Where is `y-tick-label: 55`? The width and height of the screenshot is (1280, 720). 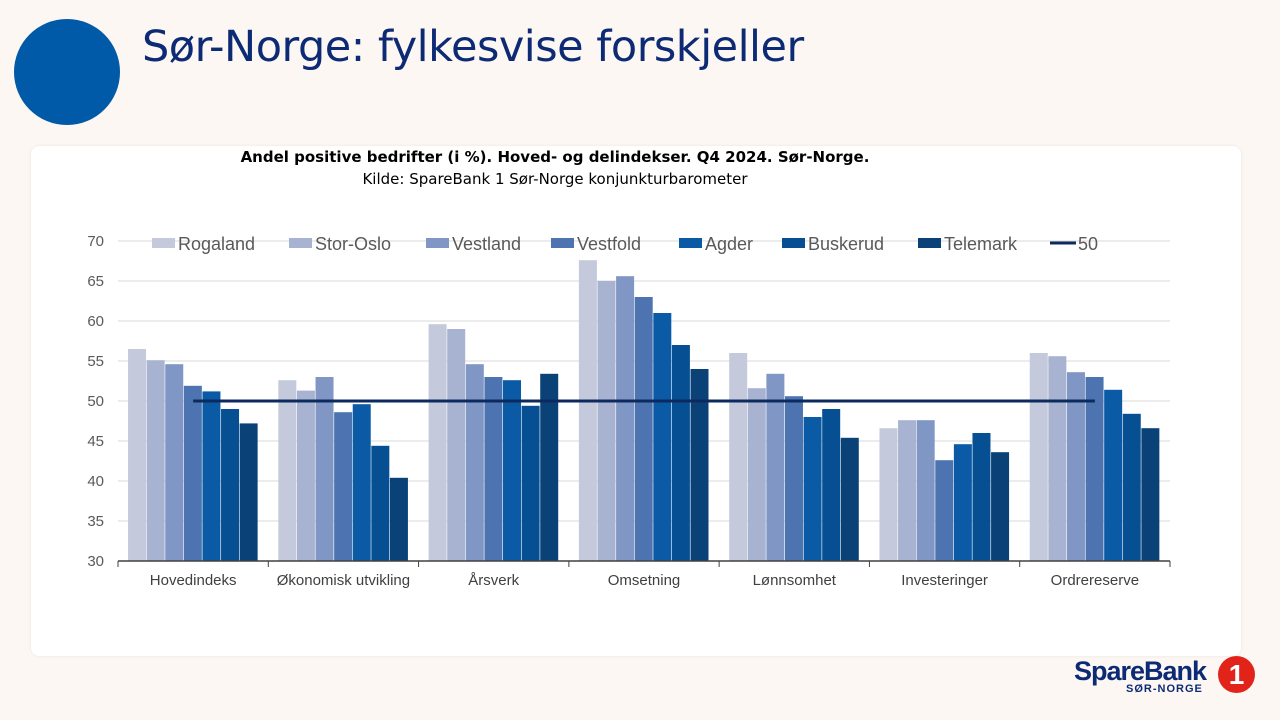
y-tick-label: 55 is located at coordinates (95, 361).